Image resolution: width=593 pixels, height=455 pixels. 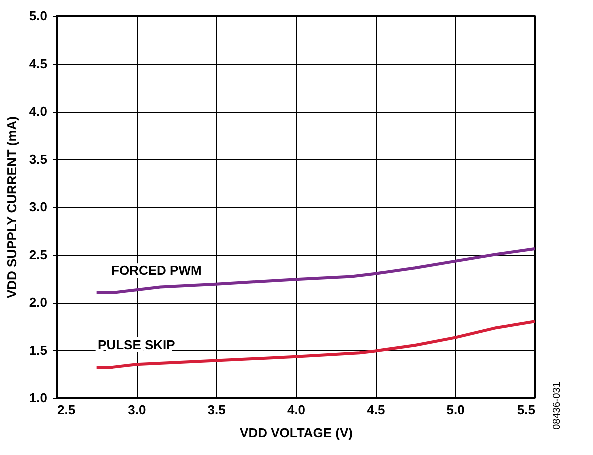 What do you see at coordinates (557, 406) in the screenshot?
I see `text: 08436-031` at bounding box center [557, 406].